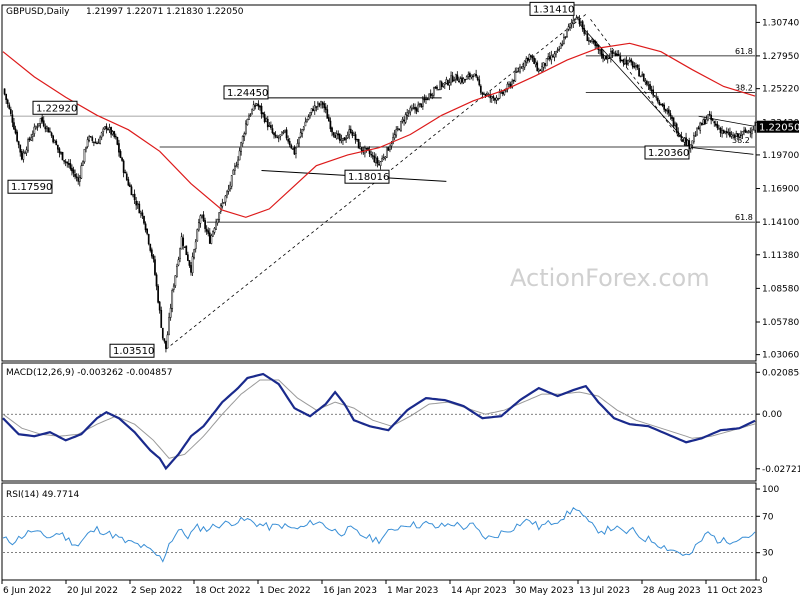 The image size is (800, 600). What do you see at coordinates (285, 591) in the screenshot?
I see `time-tick-label: 1 Dec 2022` at bounding box center [285, 591].